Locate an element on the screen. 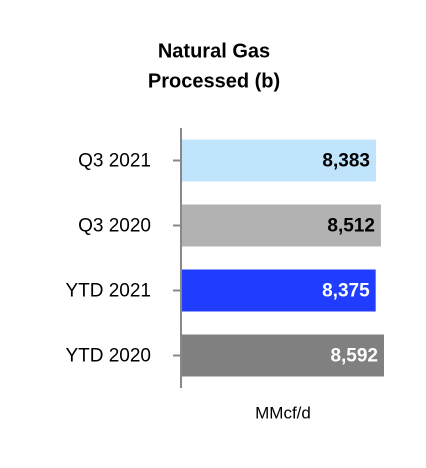 This screenshot has height=468, width=426. chart-title: Processed (b) is located at coordinates (214, 81).